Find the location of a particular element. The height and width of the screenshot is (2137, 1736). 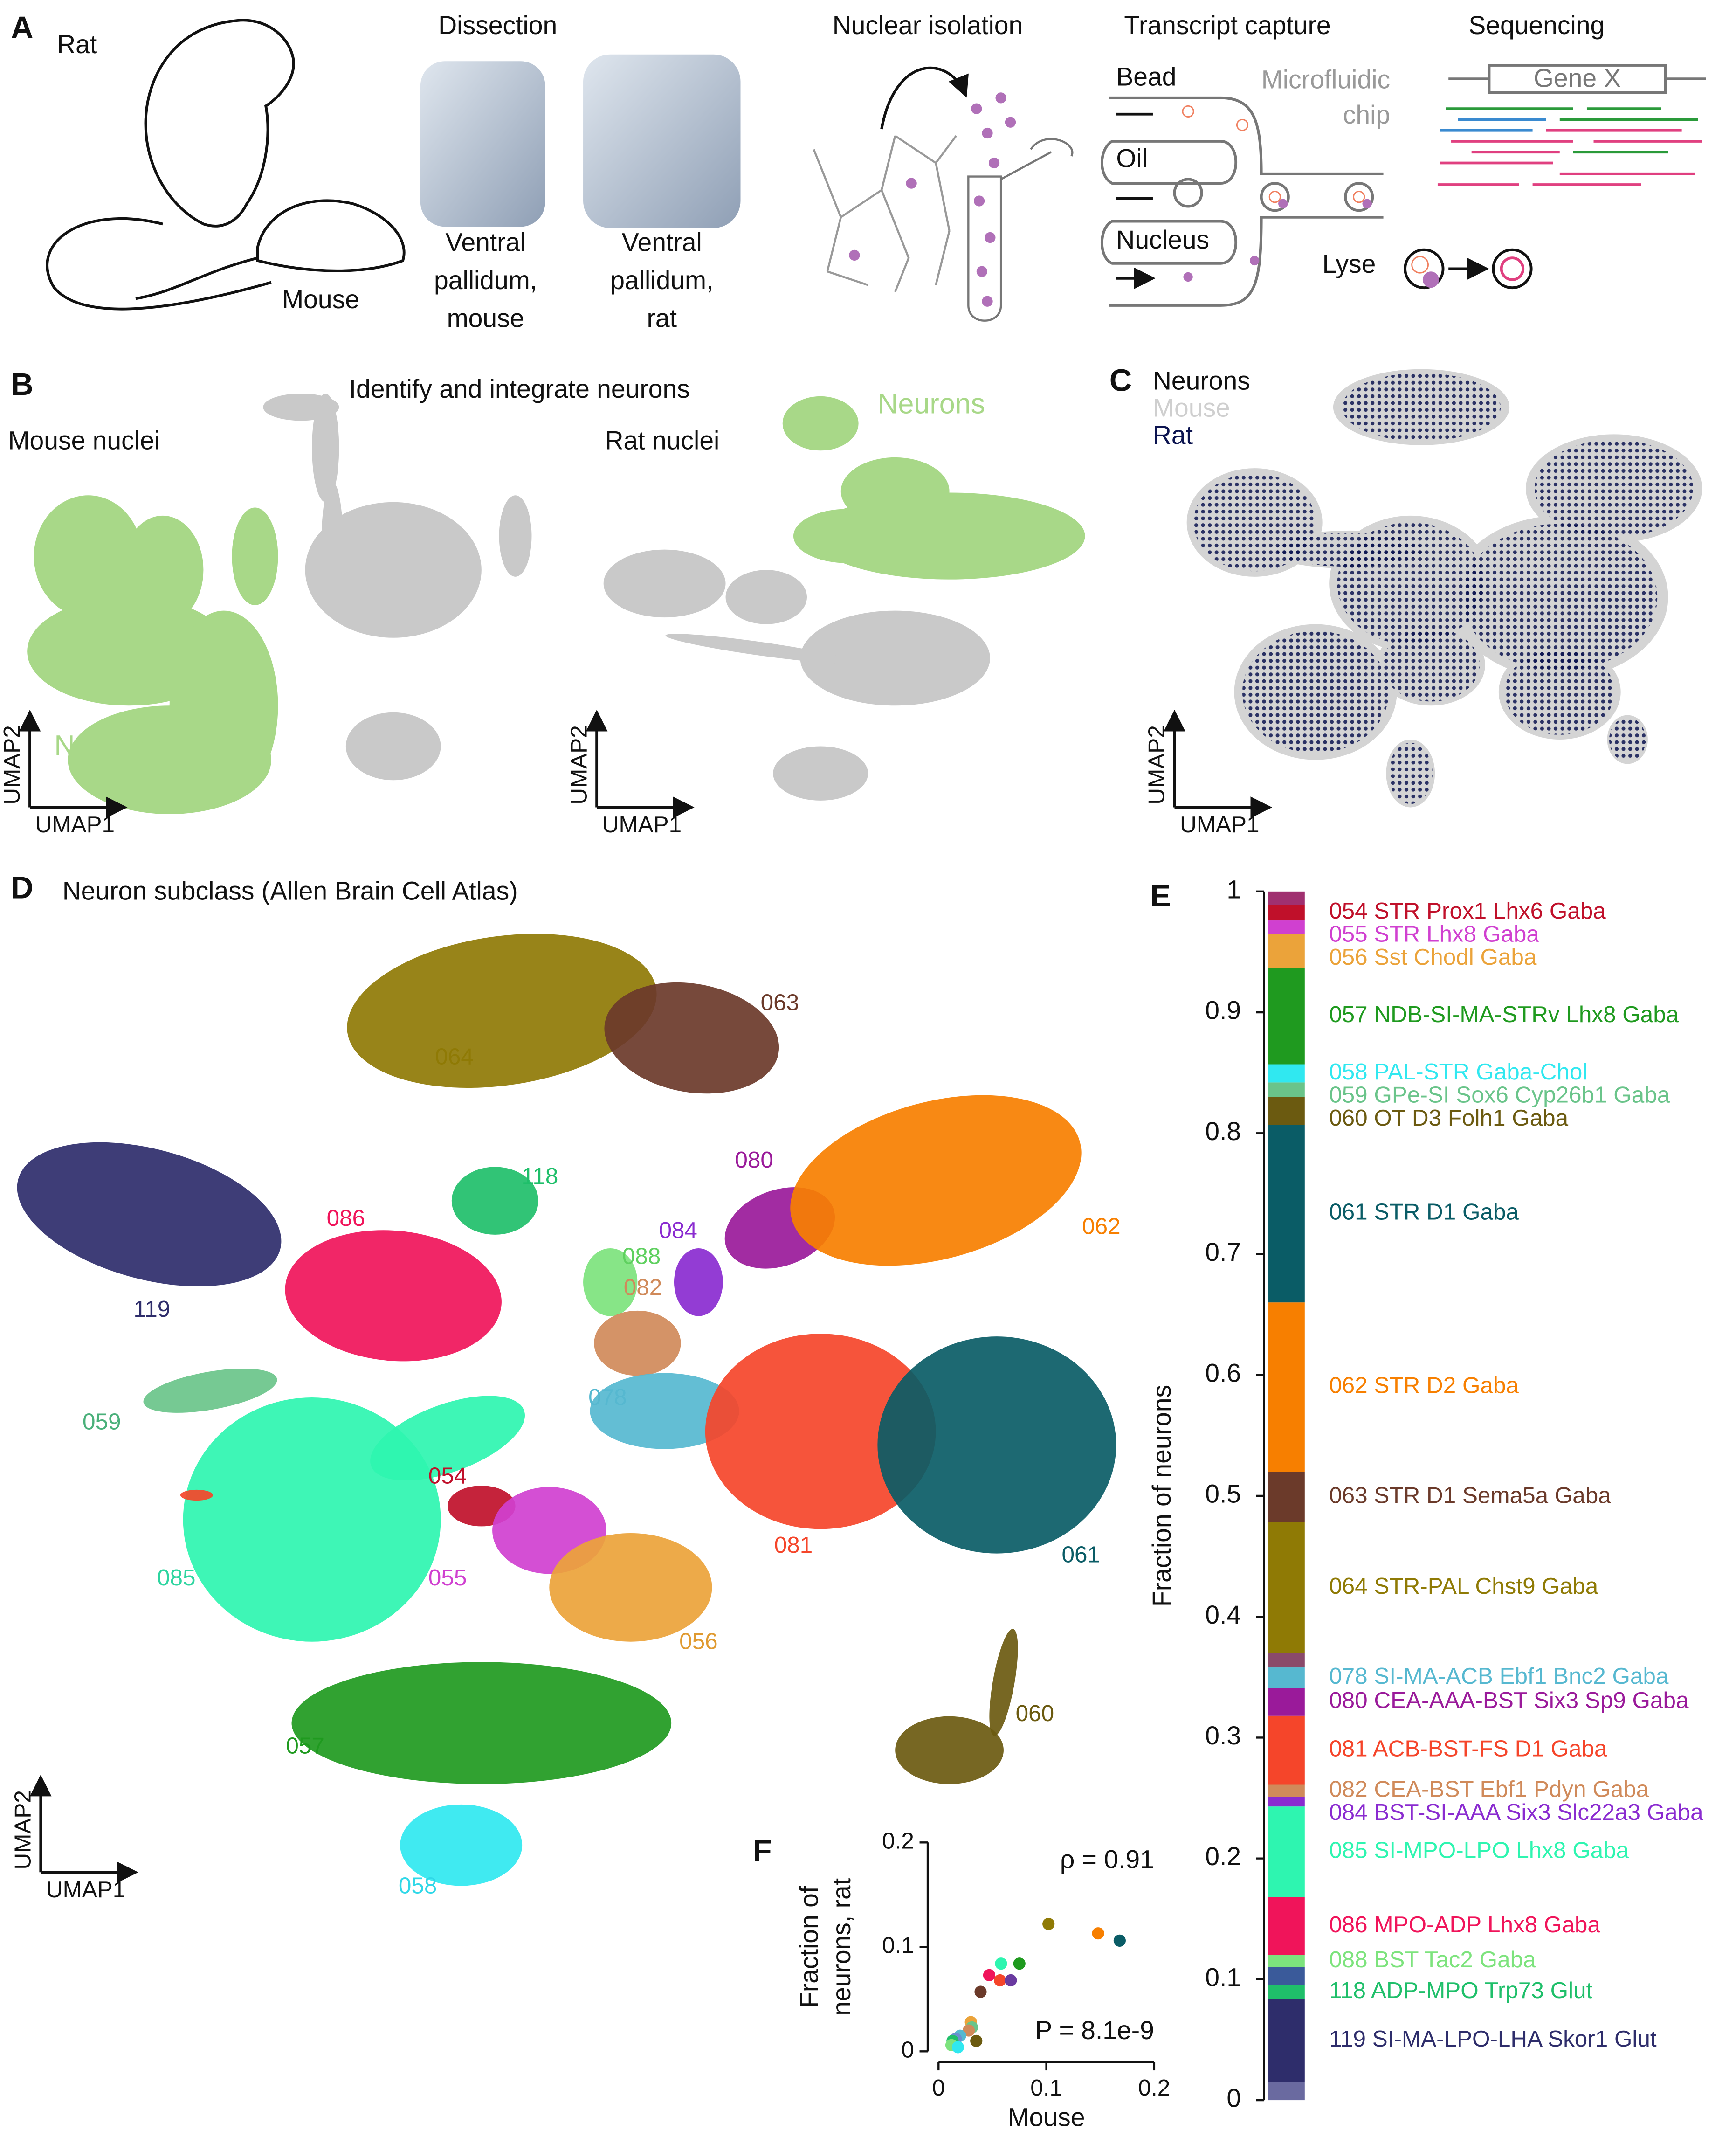

y-tick-label: 0.8 is located at coordinates (1223, 1132).